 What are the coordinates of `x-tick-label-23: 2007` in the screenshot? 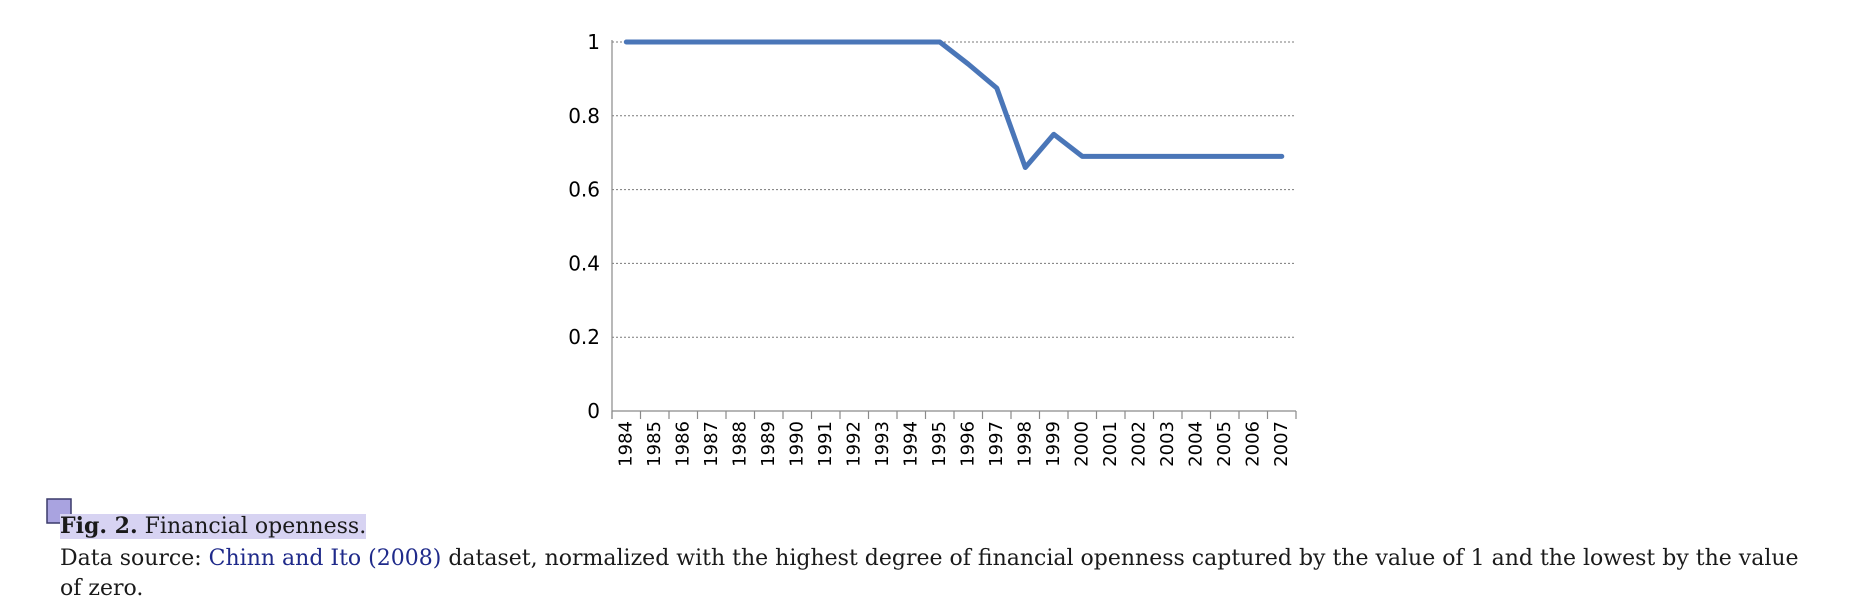 It's located at (1281, 444).